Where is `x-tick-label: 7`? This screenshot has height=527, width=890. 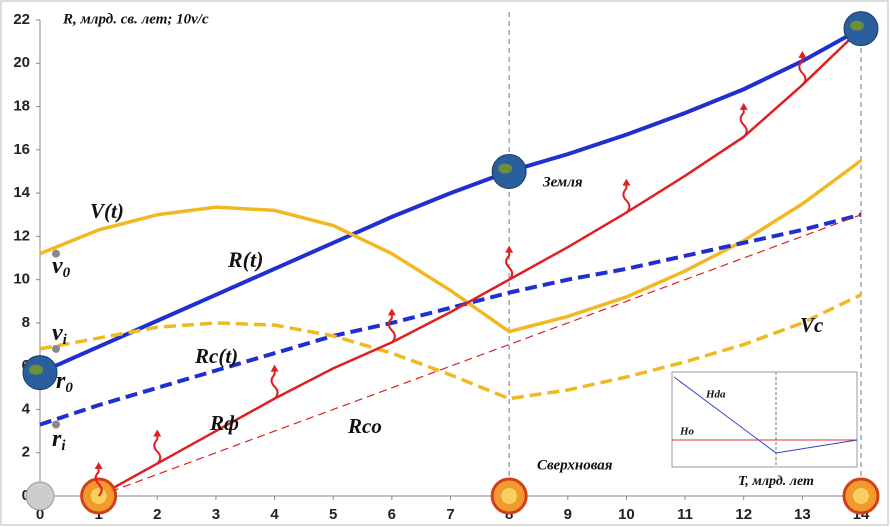
x-tick-label: 7 is located at coordinates (450, 514).